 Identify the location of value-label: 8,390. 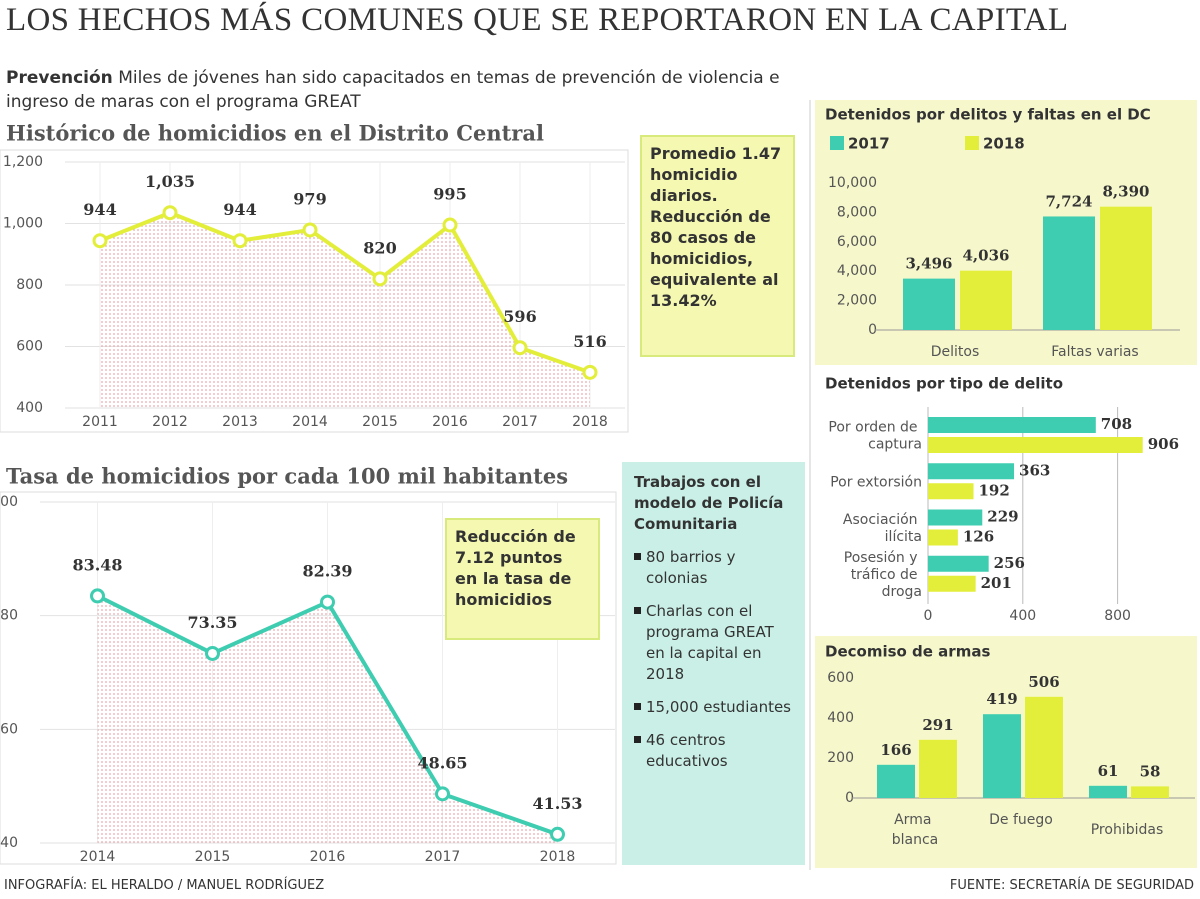
(1126, 192).